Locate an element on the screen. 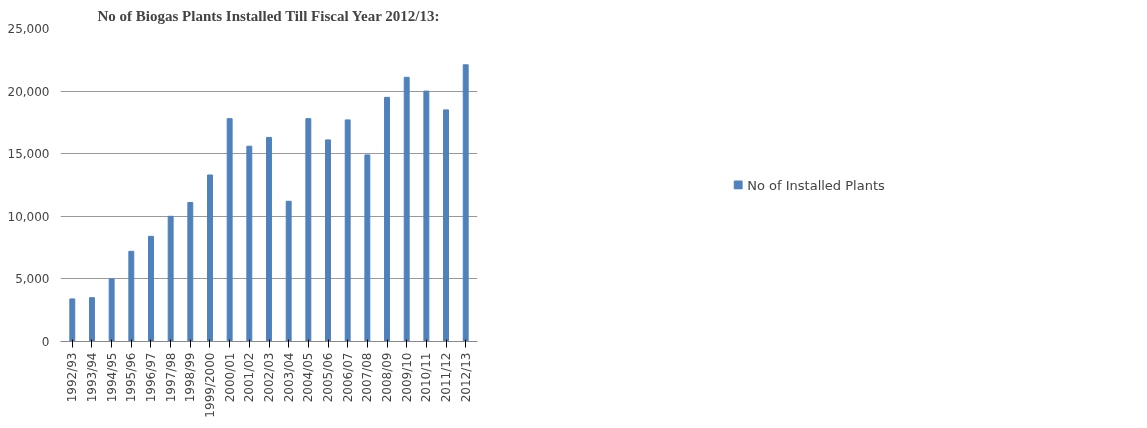 This screenshot has height=428, width=1147. x-tick-label: 2011/12 is located at coordinates (446, 377).